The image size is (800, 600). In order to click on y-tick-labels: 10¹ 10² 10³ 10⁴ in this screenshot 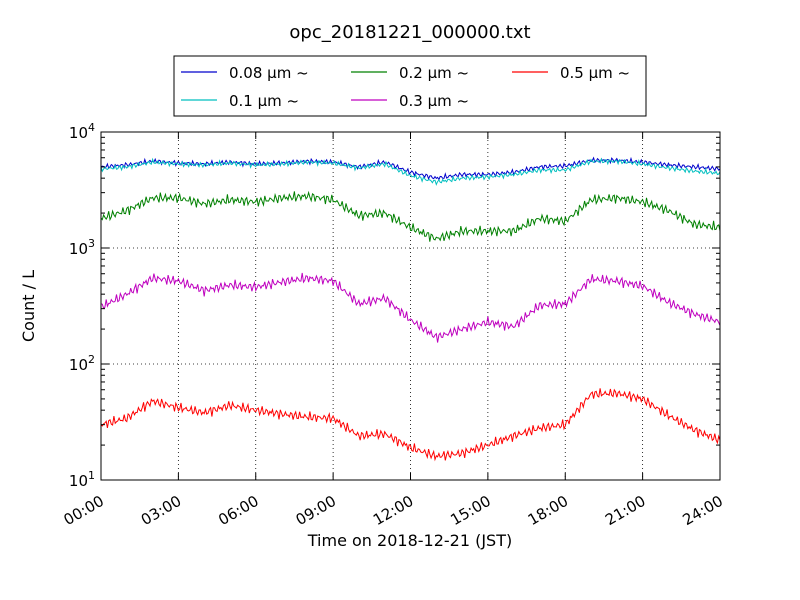, I will do `click(82, 305)`.